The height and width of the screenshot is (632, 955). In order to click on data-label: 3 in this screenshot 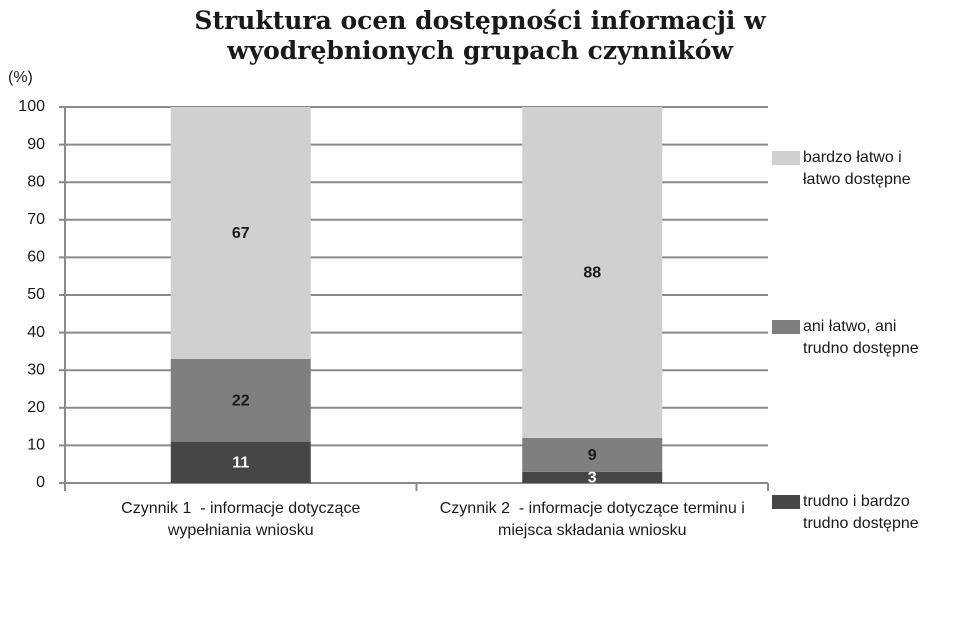, I will do `click(592, 478)`.